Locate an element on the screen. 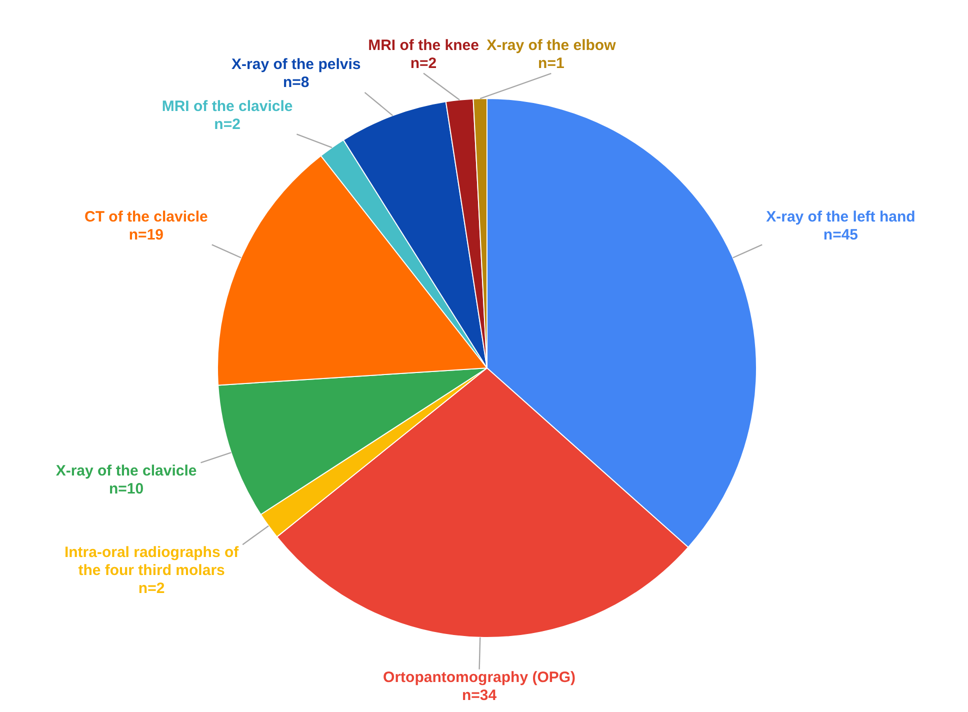 The image size is (968, 712). slice-label: Ortopantomography (OPG) is located at coordinates (479, 677).